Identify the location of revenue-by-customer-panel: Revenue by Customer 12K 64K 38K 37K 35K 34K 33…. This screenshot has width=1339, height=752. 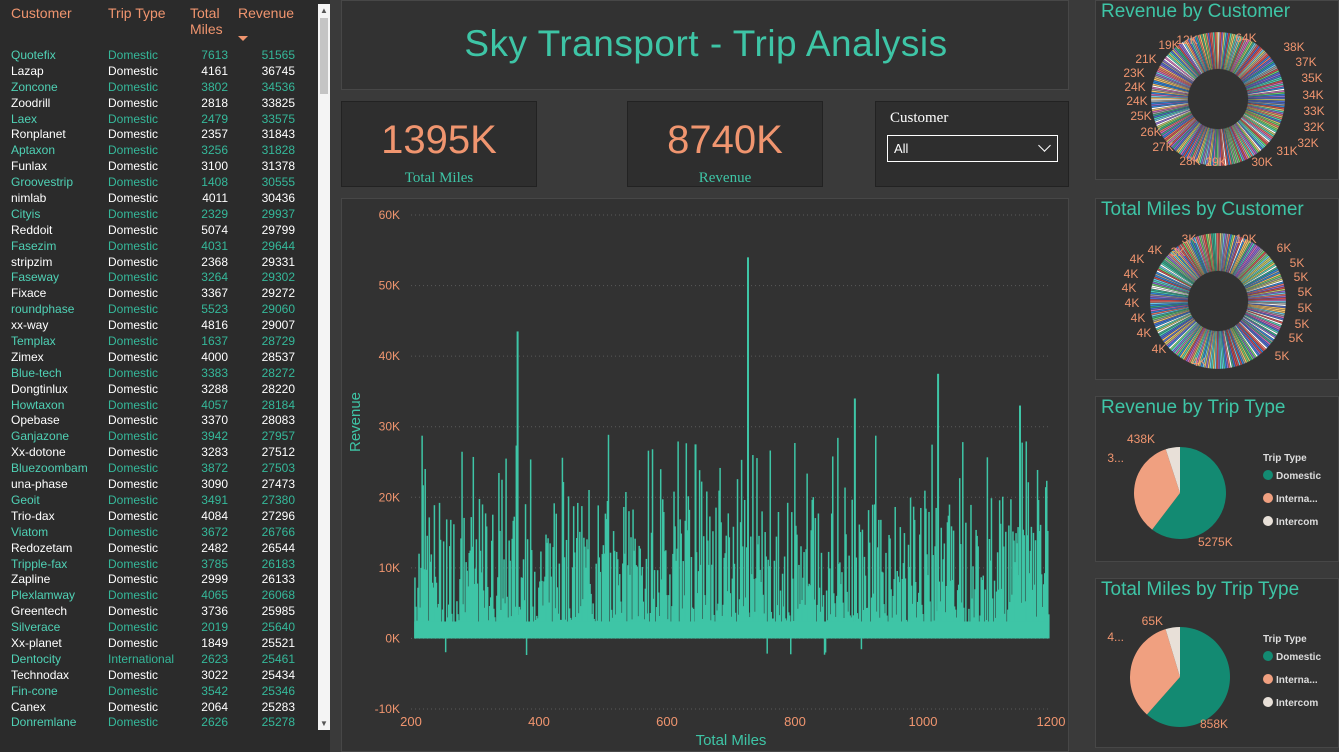
(1217, 90).